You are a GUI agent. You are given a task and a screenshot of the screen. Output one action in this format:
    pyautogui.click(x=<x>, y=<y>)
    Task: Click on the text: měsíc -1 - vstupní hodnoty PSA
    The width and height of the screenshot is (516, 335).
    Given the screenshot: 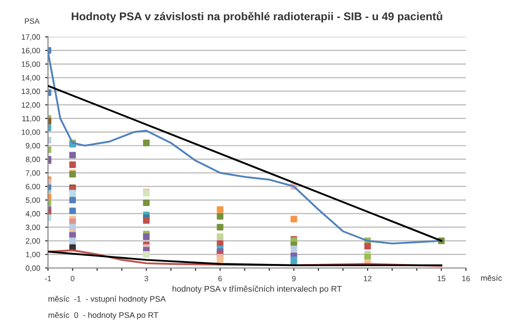 What is the action you would take?
    pyautogui.click(x=107, y=300)
    